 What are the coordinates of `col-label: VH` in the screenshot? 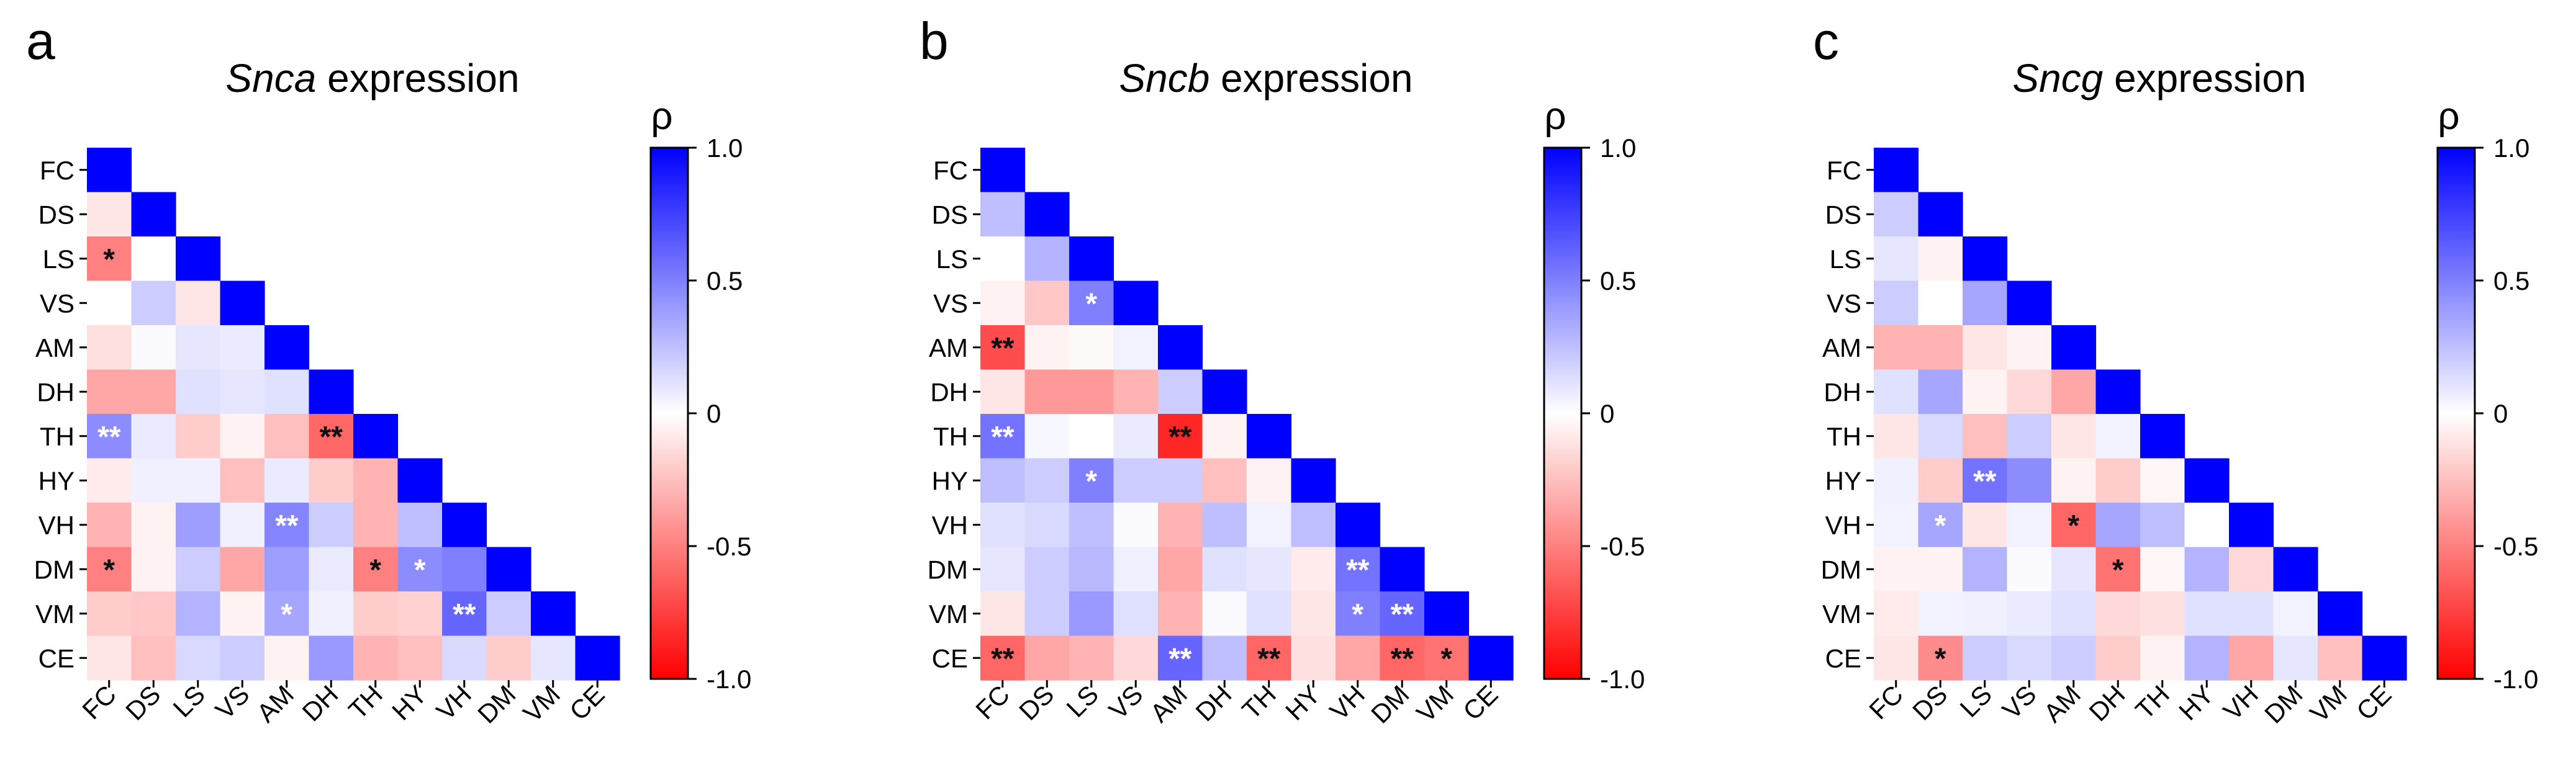 It's located at (2241, 703).